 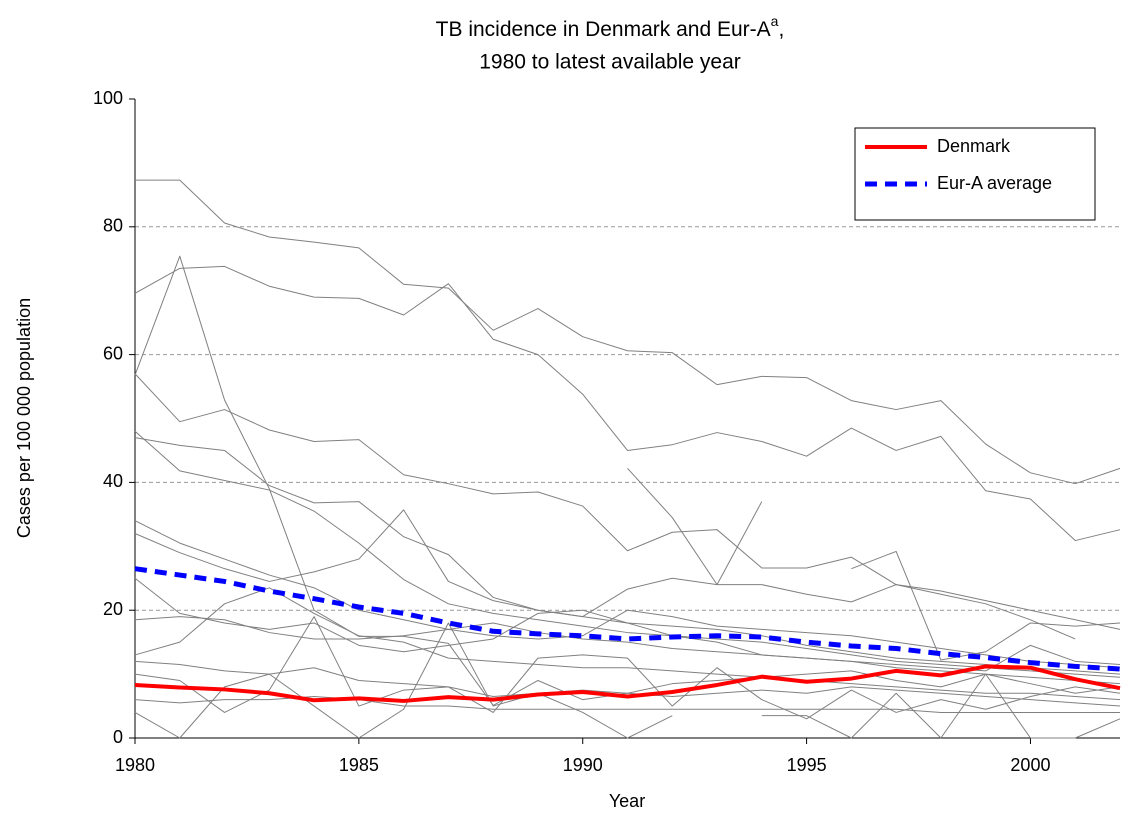 I want to click on legend-box, so click(x=975, y=174).